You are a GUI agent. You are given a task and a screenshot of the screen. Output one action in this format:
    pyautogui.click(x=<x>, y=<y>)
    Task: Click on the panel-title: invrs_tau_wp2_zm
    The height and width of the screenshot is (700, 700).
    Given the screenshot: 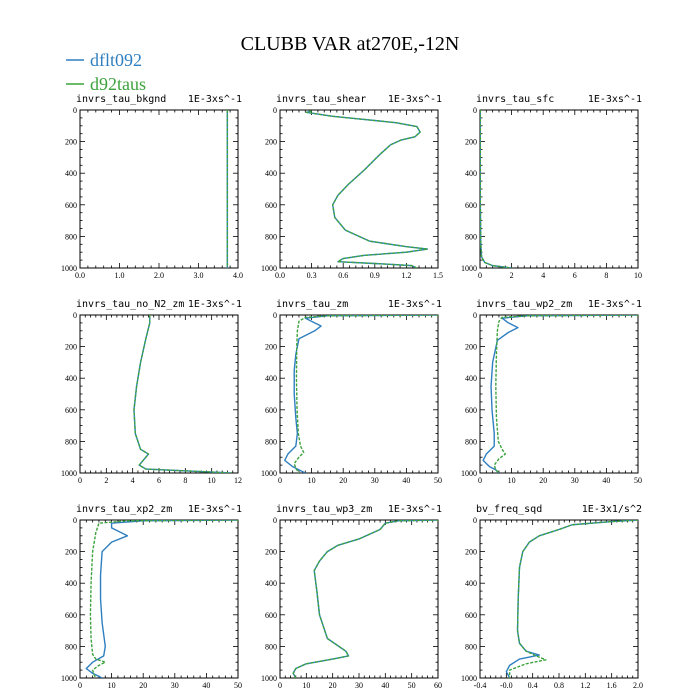 What is the action you would take?
    pyautogui.click(x=524, y=304)
    